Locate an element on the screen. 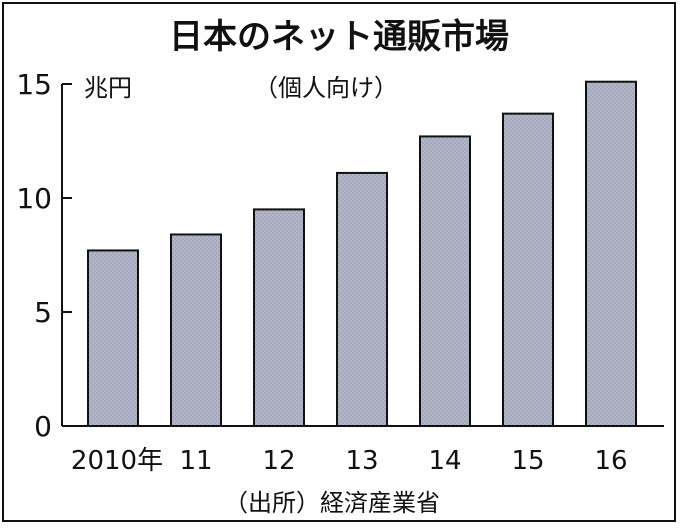  source-note: （出所）経済産業省 is located at coordinates (332, 503).